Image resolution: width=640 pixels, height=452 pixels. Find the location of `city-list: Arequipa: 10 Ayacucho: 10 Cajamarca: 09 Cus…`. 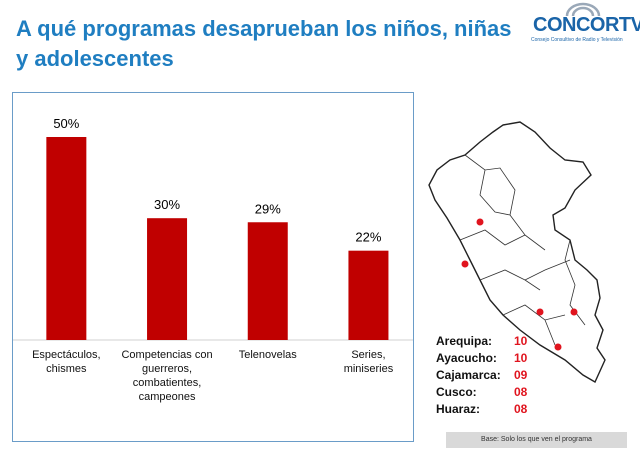

city-list: Arequipa: 10 Ayacucho: 10 Cajamarca: 09 Cus… is located at coordinates (481, 375).